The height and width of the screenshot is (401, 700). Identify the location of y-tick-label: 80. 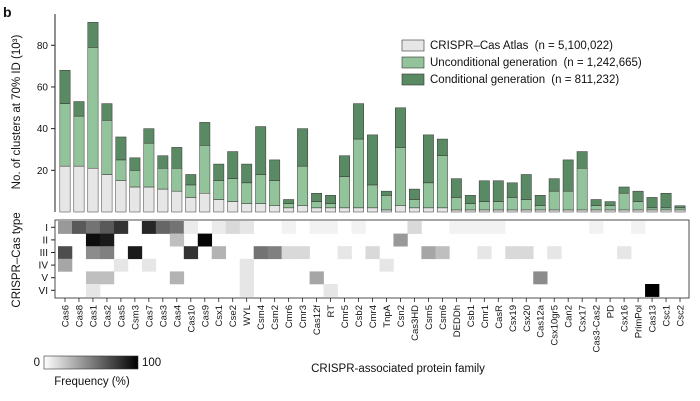
(43, 46).